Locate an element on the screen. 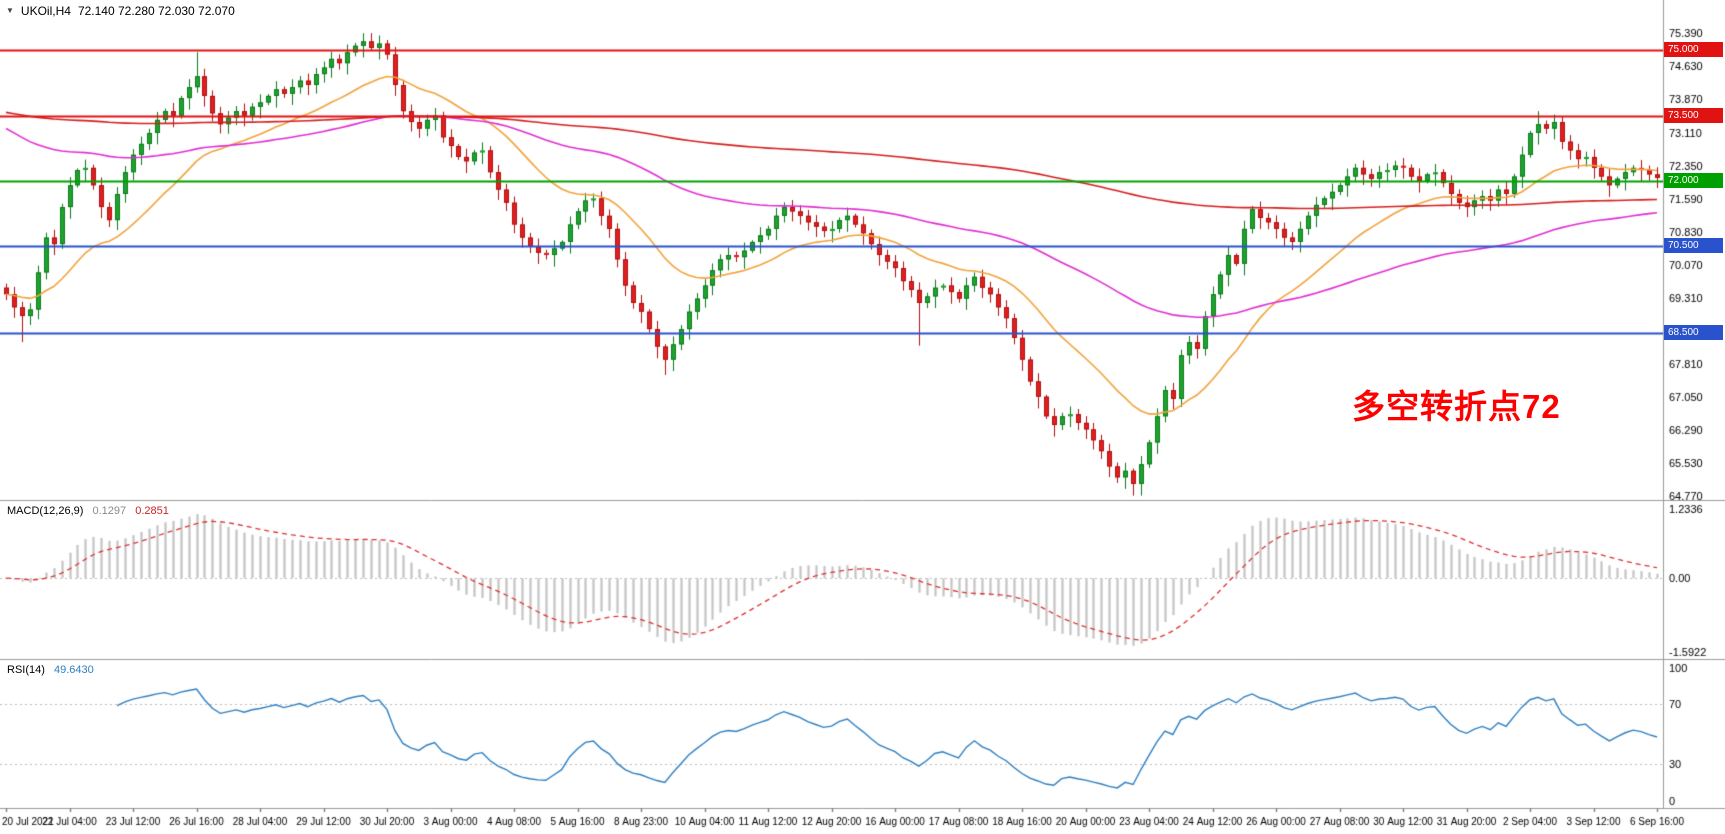 This screenshot has width=1725, height=834. chart-title: ▼ UKOil,H4 72.140 72.280 72.030 72.070 is located at coordinates (120, 11).